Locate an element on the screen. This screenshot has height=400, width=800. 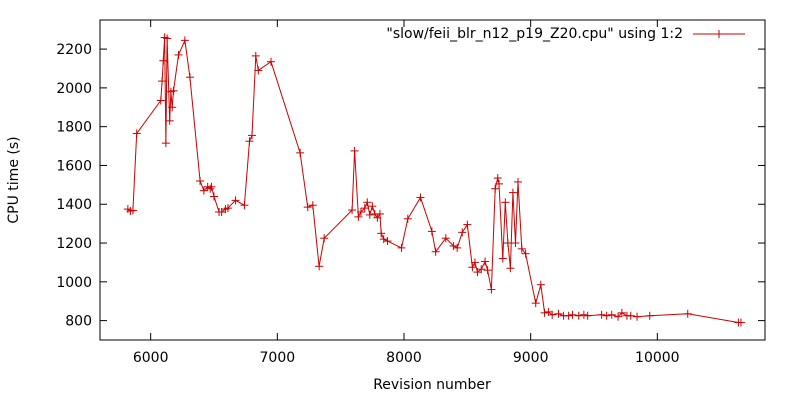
y-tick-label: 1800 is located at coordinates (74, 128).